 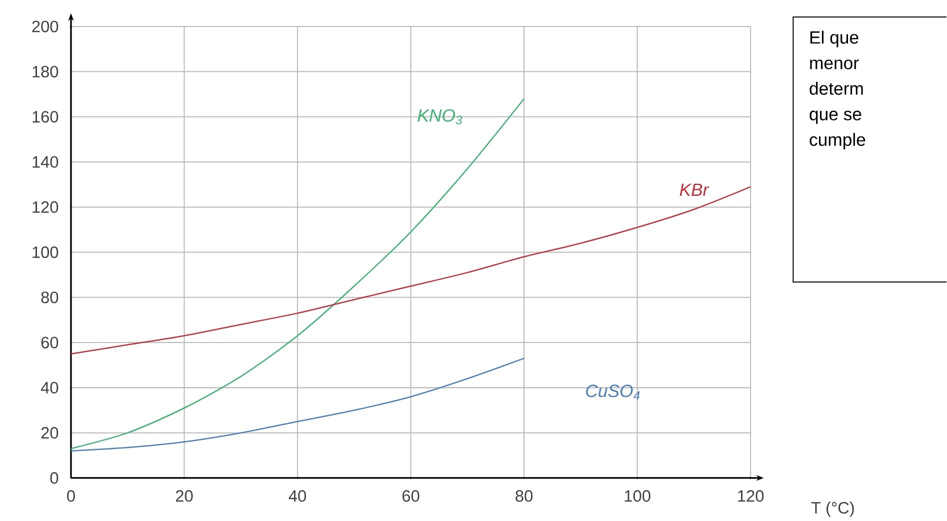 I want to click on y-tick-label: 120, so click(x=45, y=207).